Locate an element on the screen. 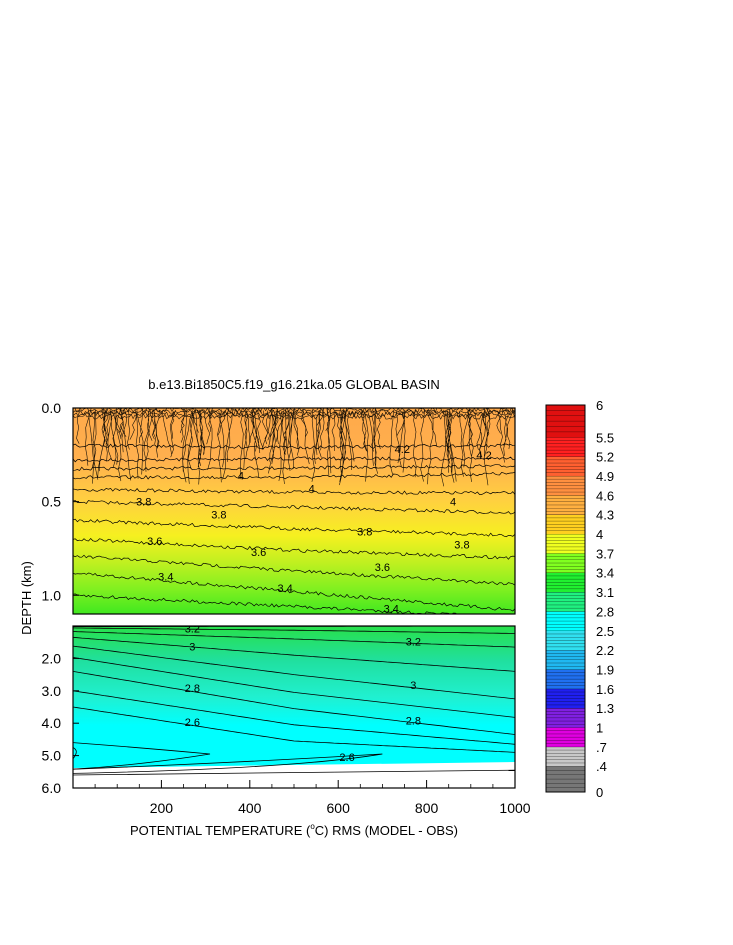  x-axis-label-suffix: C) RMS (MODEL - OBS) is located at coordinates (386, 830).